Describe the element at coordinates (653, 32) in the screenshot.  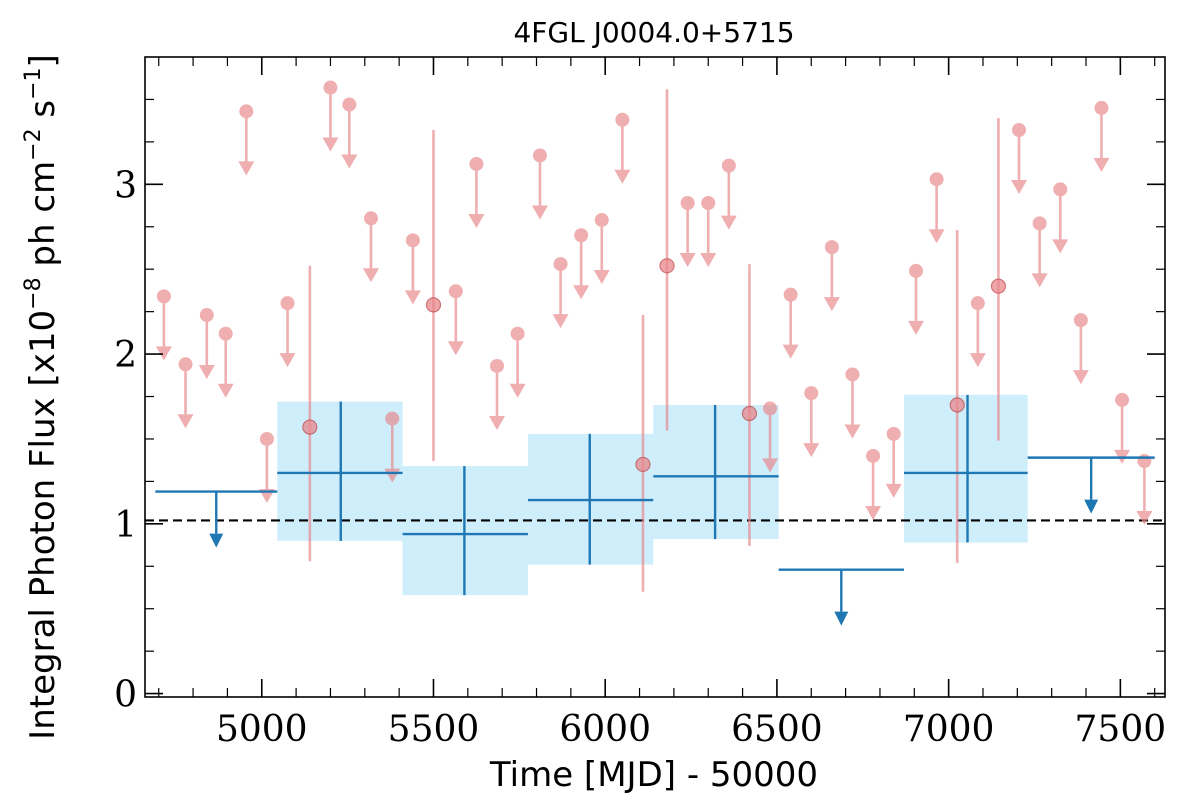
I see `chart-title: 4FGL J0004.0+5715` at that location.